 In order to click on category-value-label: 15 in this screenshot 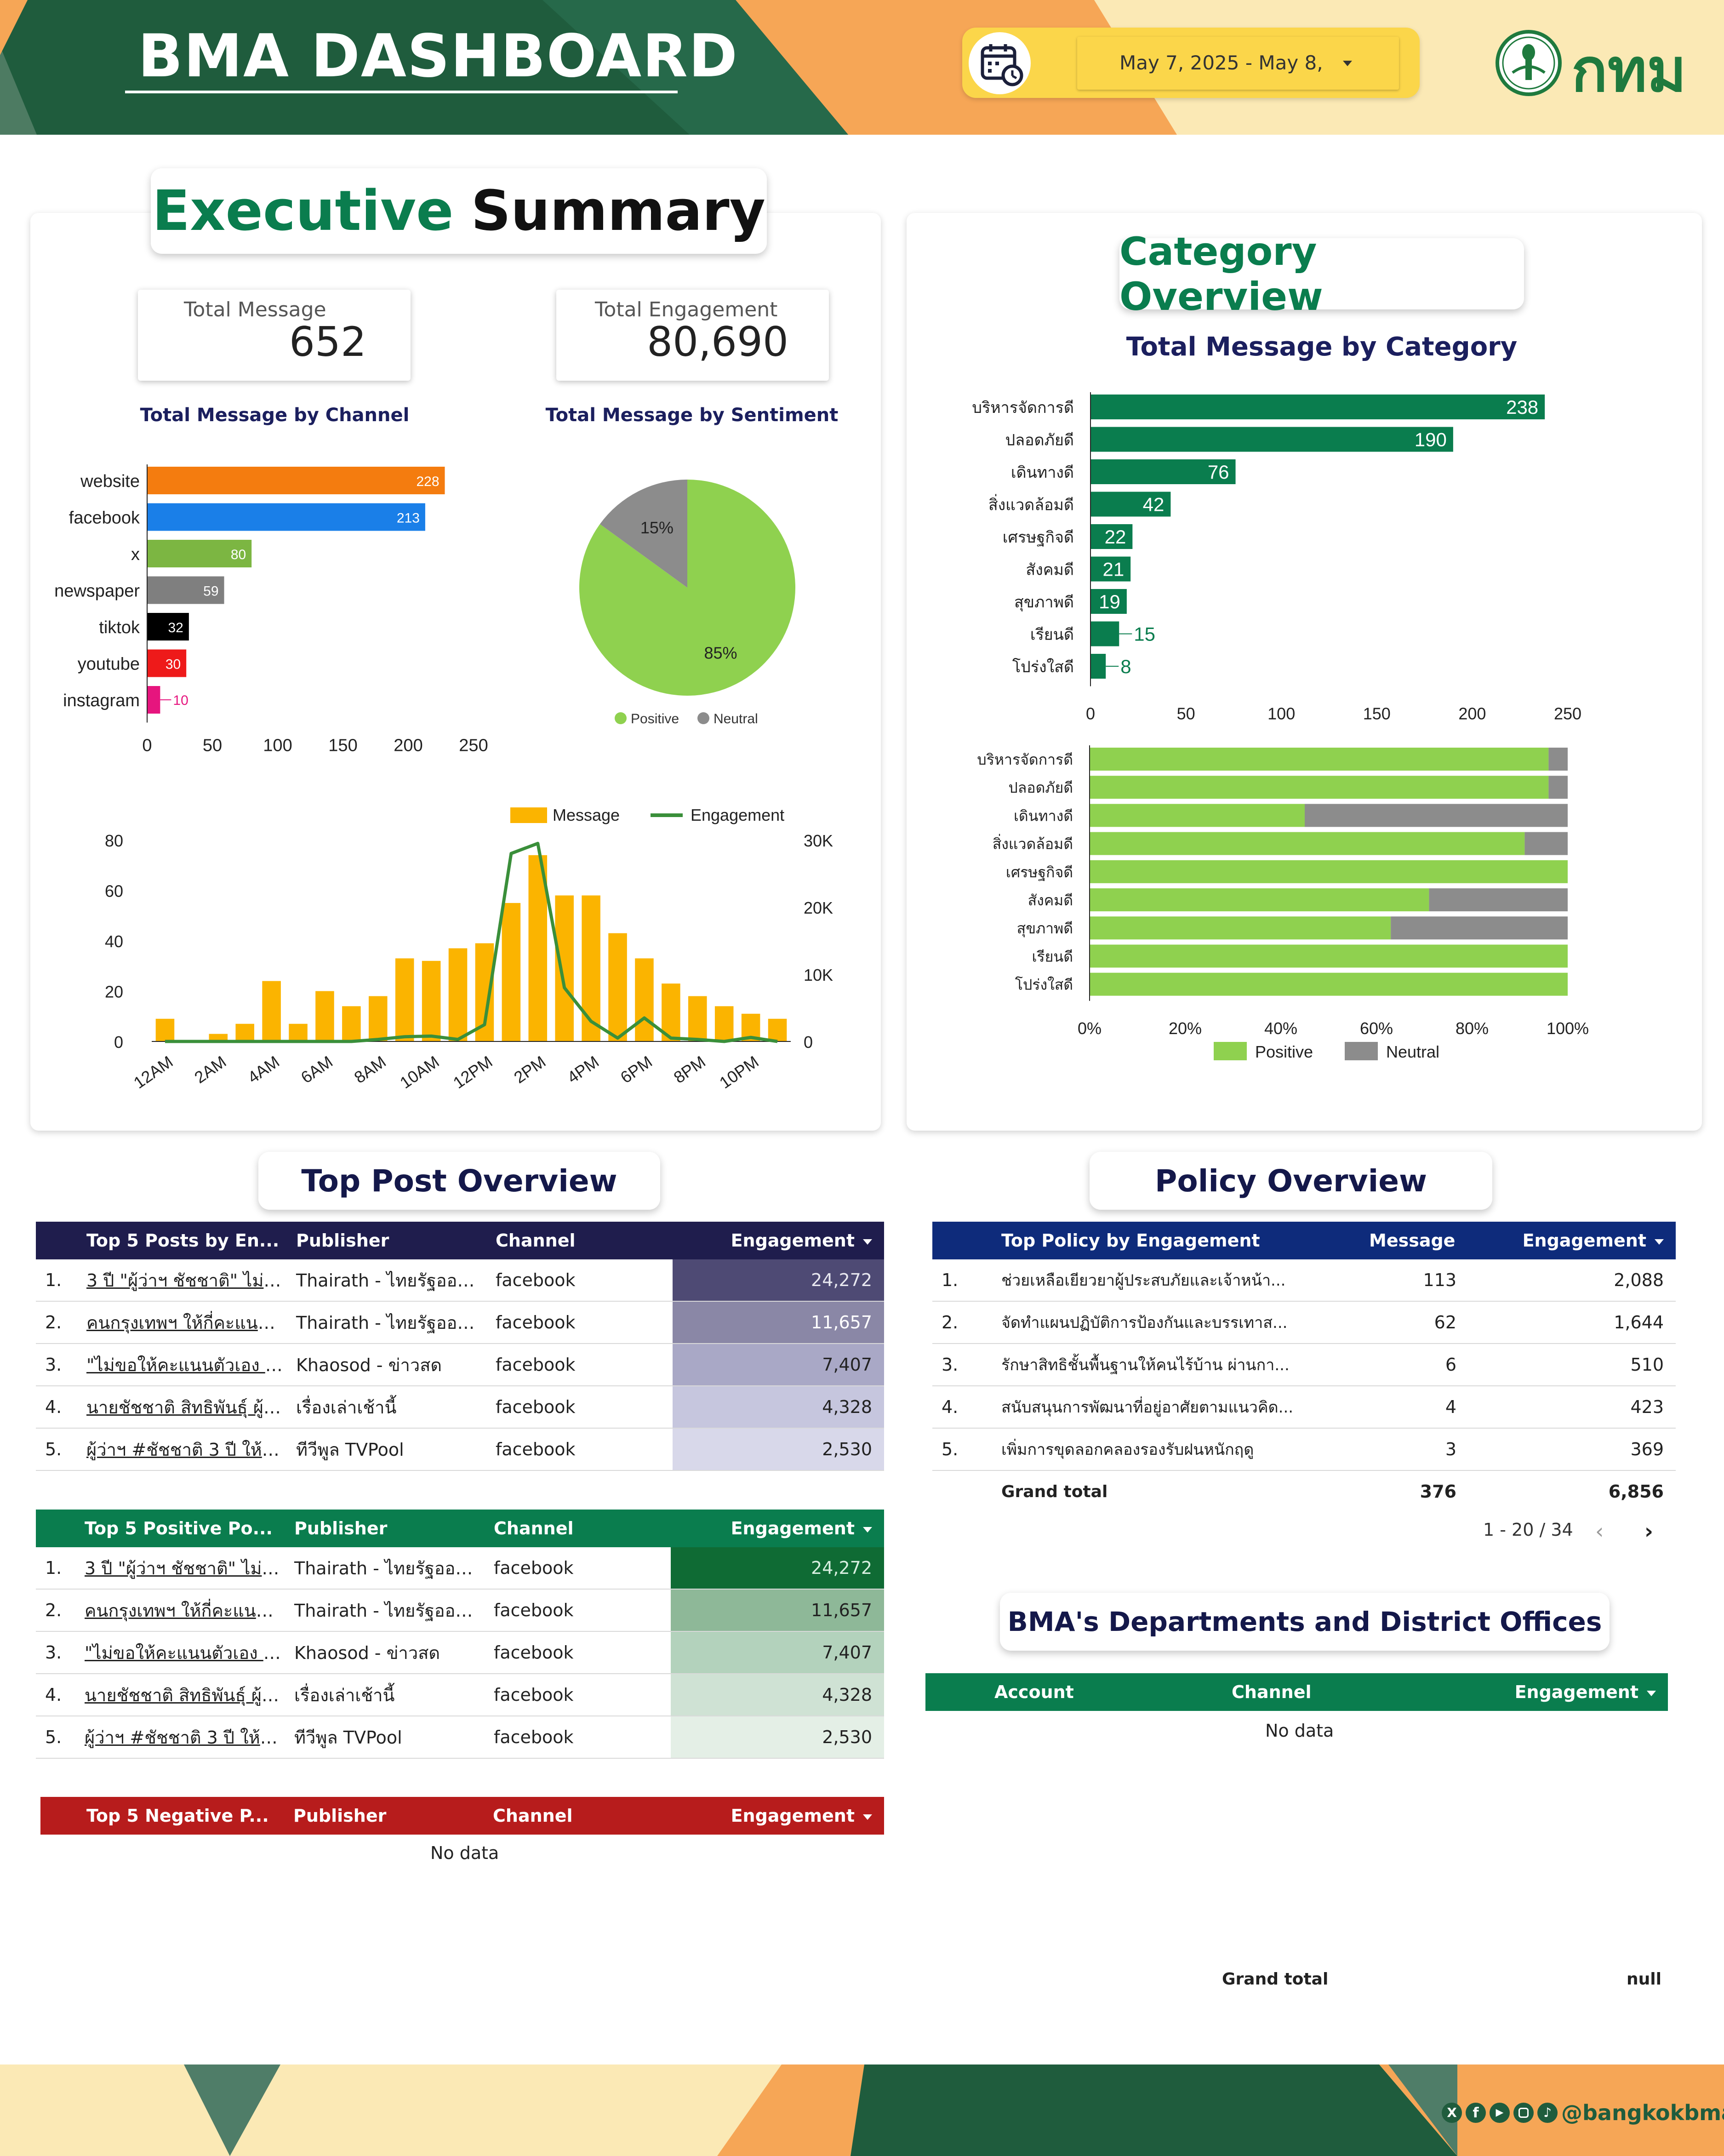, I will do `click(1144, 634)`.